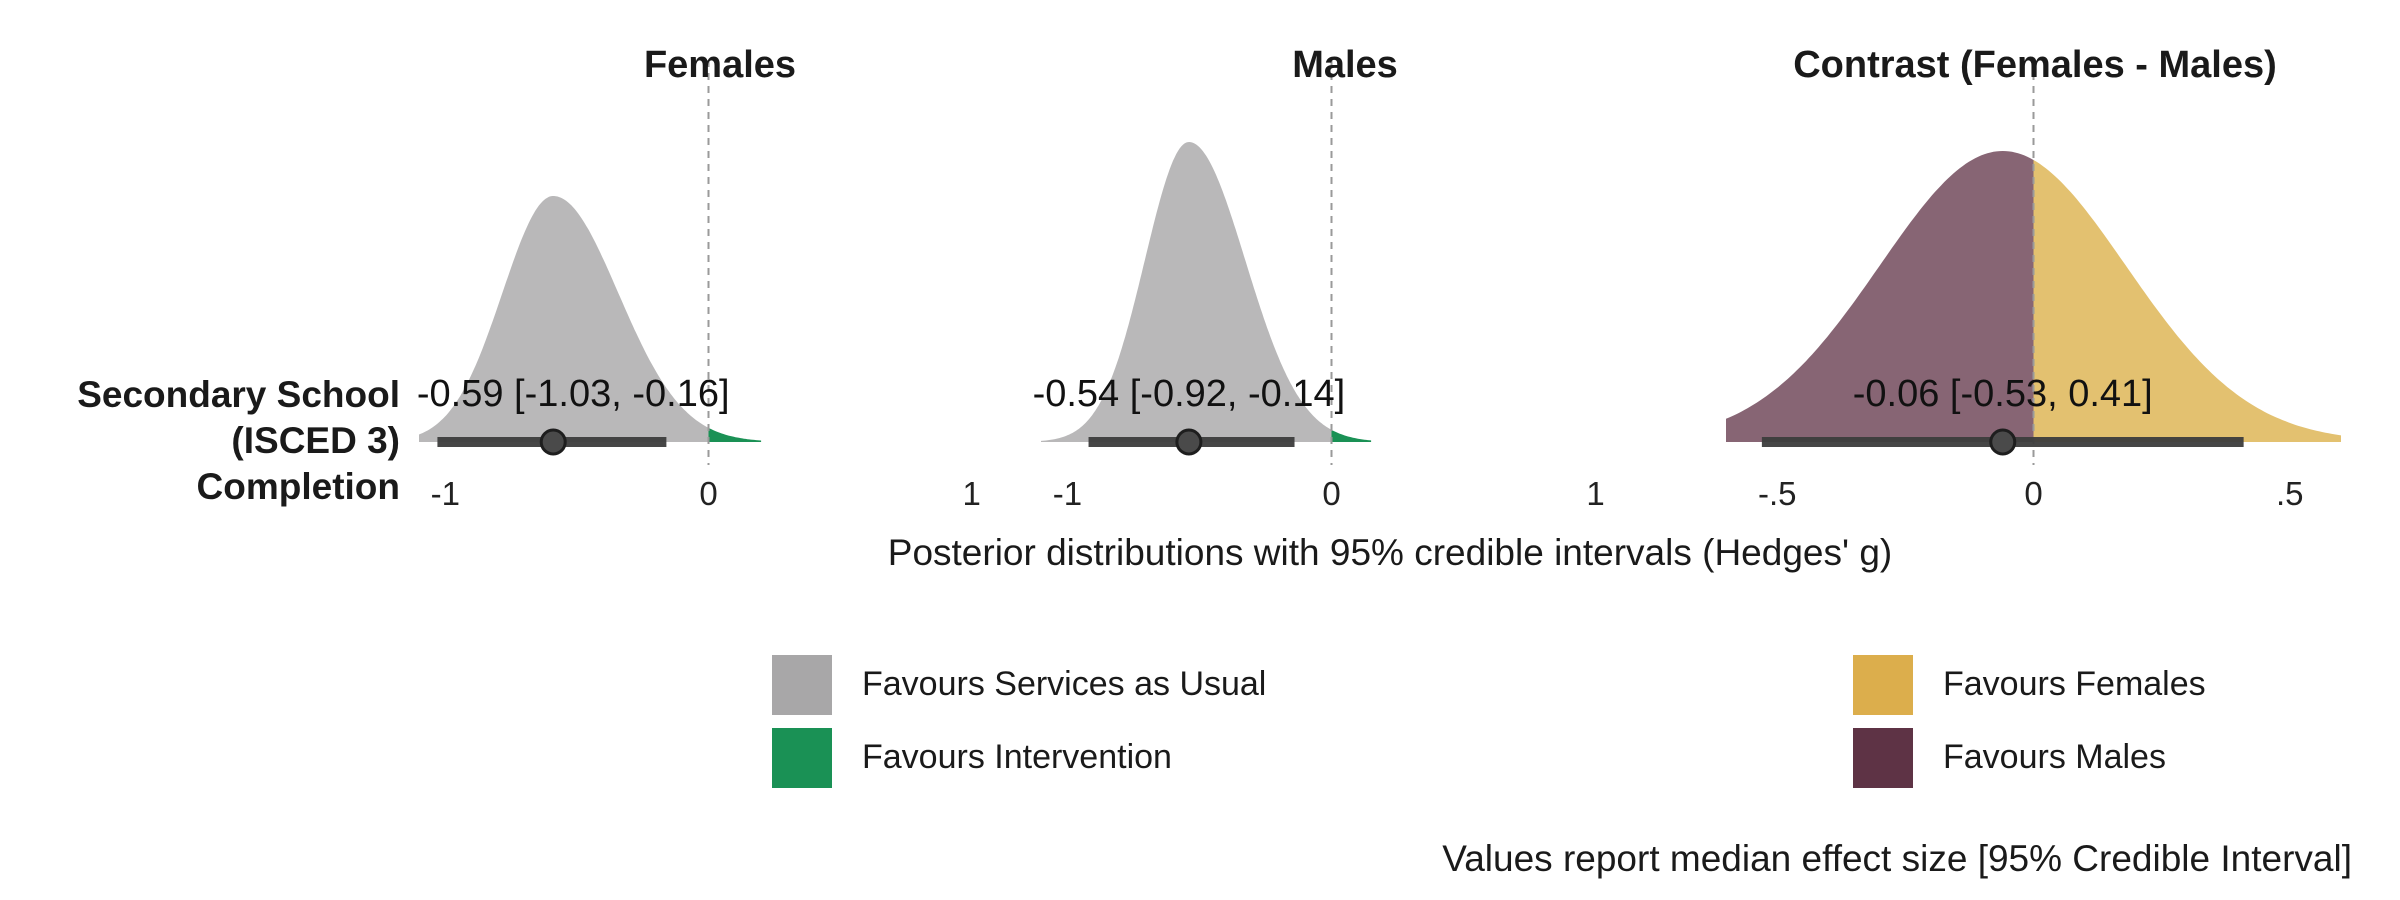 The width and height of the screenshot is (2400, 900). Describe the element at coordinates (315, 440) in the screenshot. I see `row-label-line: (ISCED 3)` at that location.